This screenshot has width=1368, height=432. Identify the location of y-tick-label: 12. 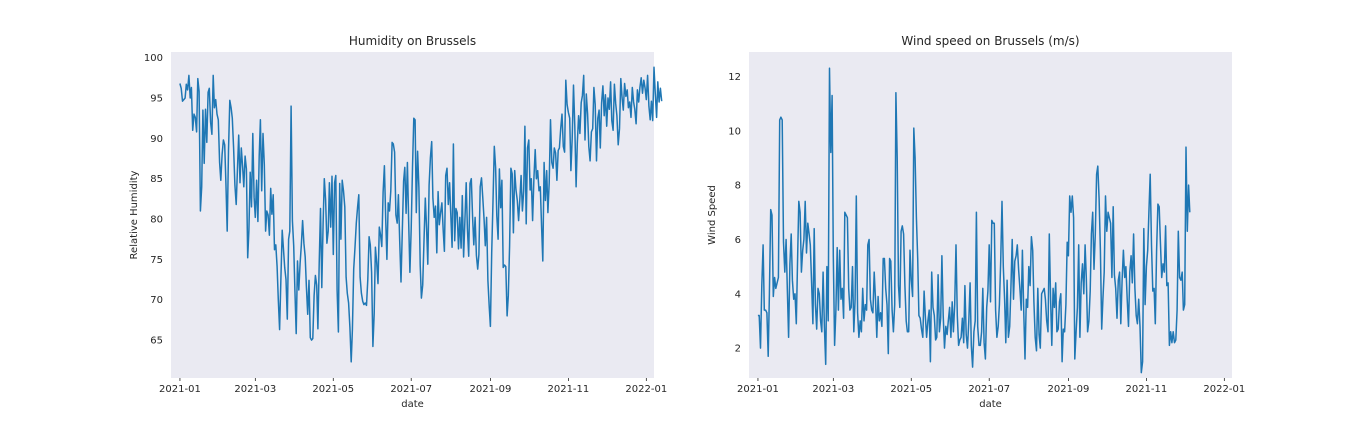
(734, 77).